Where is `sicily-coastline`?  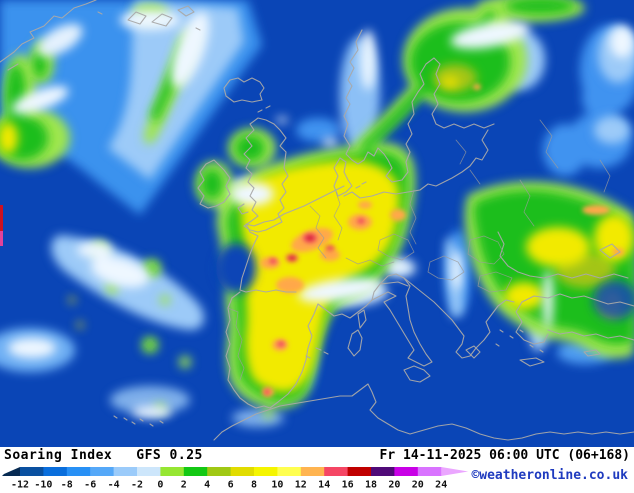
sicily-coastline is located at coordinates (417, 374).